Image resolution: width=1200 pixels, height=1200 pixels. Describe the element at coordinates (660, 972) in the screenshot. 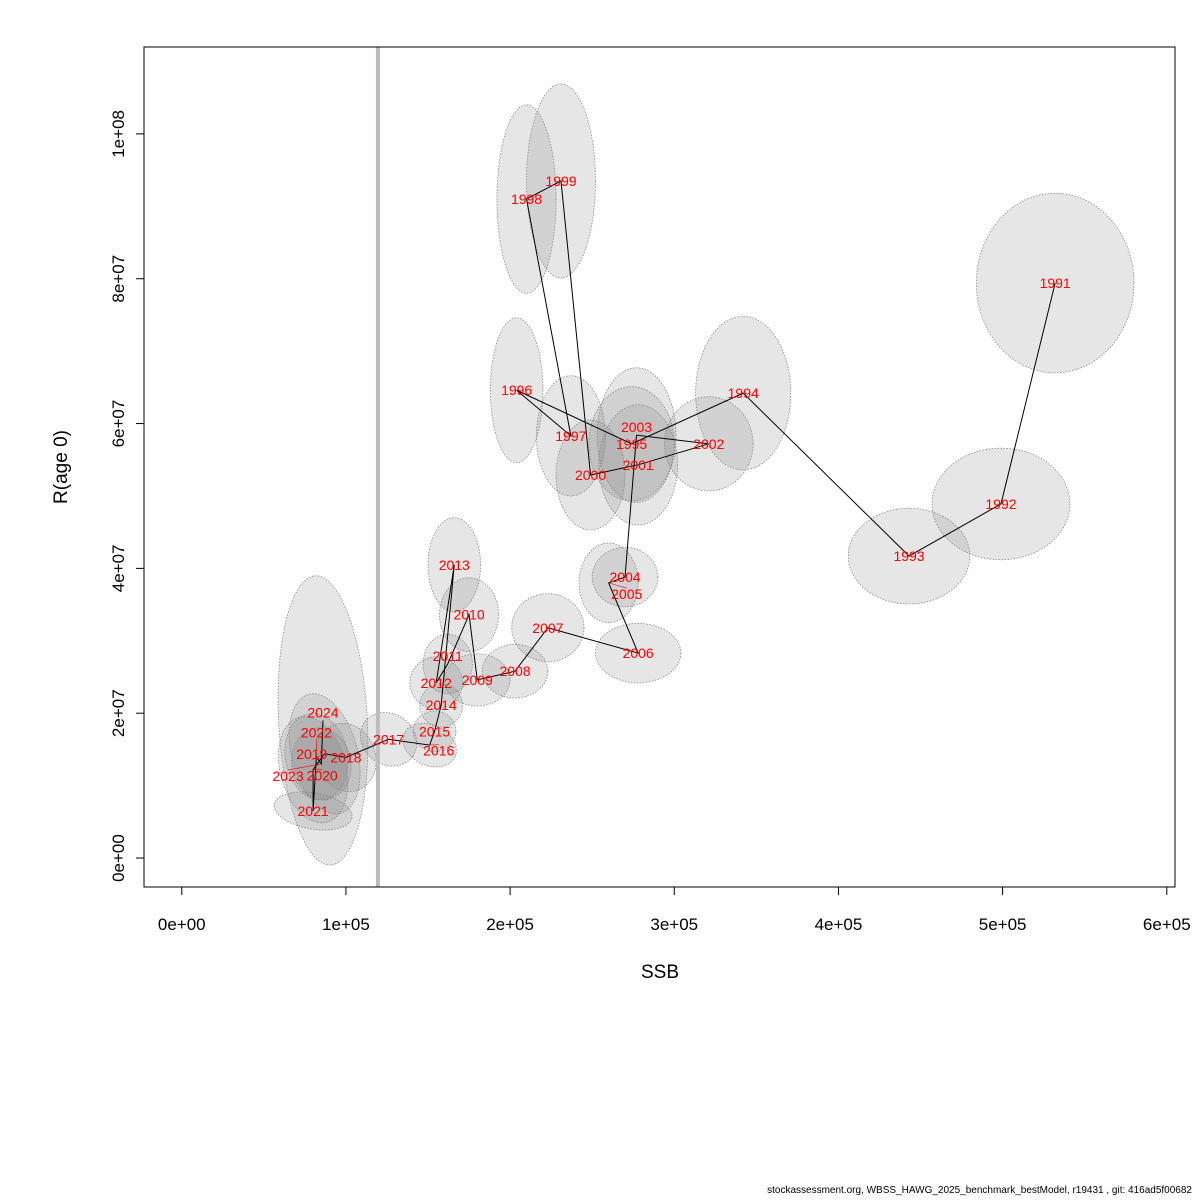

I see `x-axis-label: SSB` at that location.